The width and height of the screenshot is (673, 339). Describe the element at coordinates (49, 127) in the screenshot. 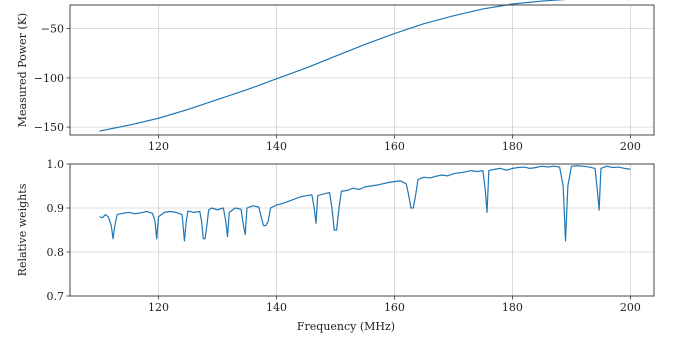

I see `y-tick-label: −150` at that location.